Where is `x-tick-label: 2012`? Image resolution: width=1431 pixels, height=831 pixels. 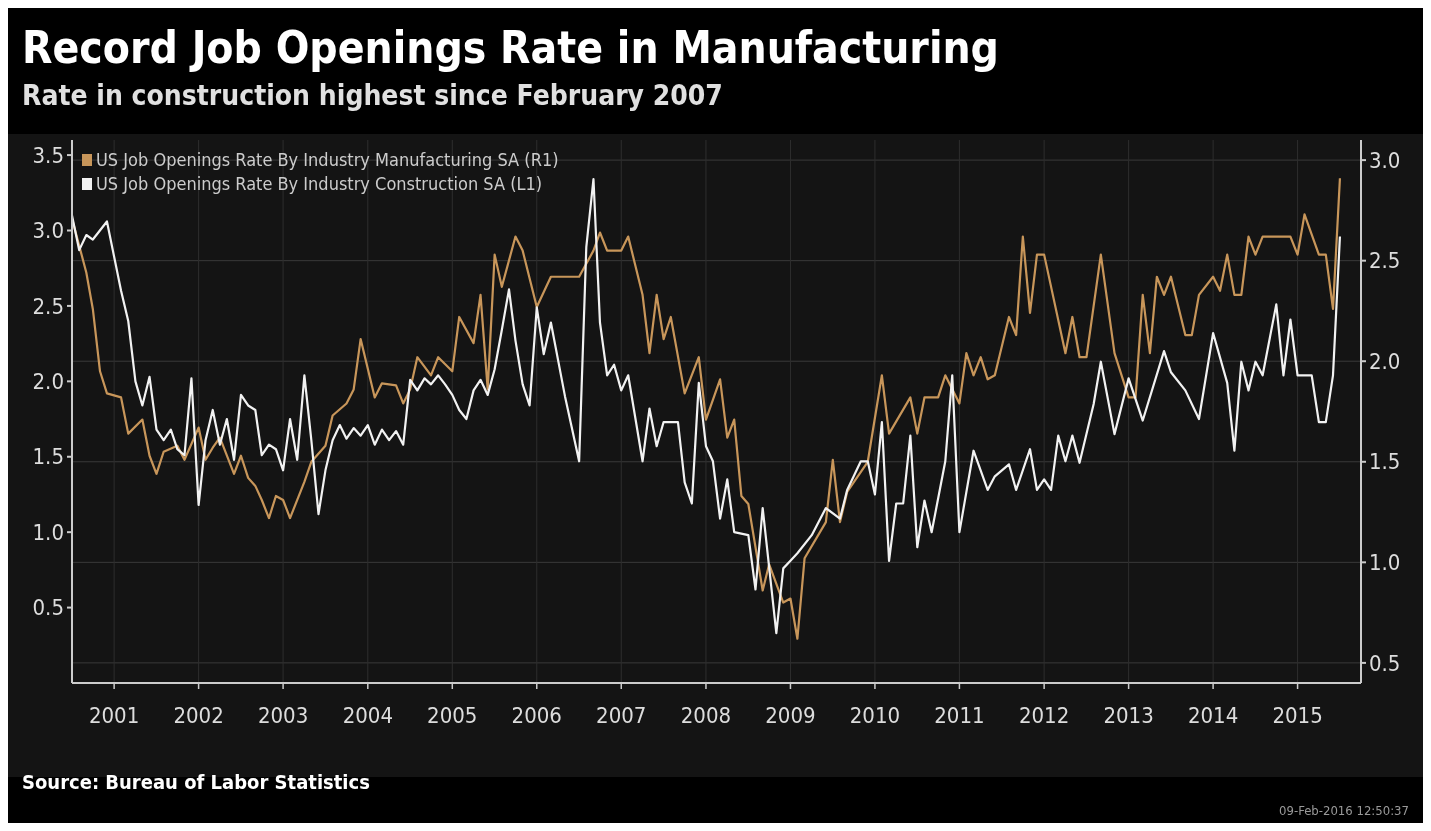 x-tick-label: 2012 is located at coordinates (1044, 715).